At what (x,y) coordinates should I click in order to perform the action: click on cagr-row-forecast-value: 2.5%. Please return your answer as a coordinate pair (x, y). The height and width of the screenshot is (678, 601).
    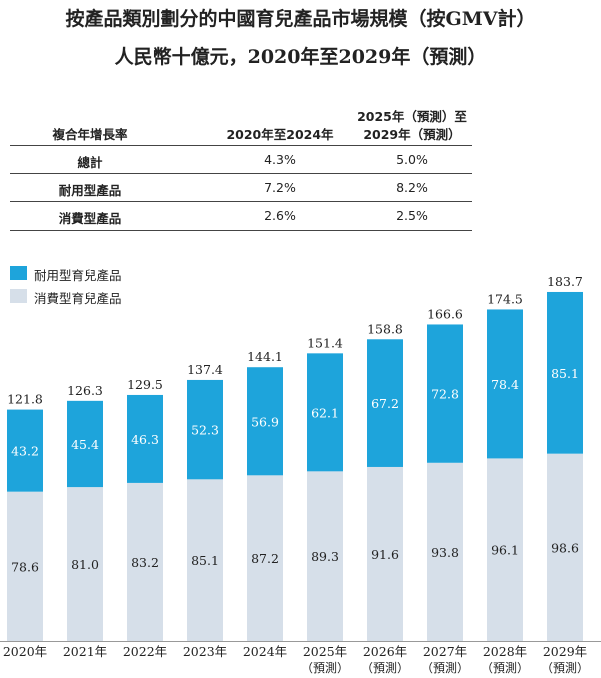
    Looking at the image, I should click on (412, 215).